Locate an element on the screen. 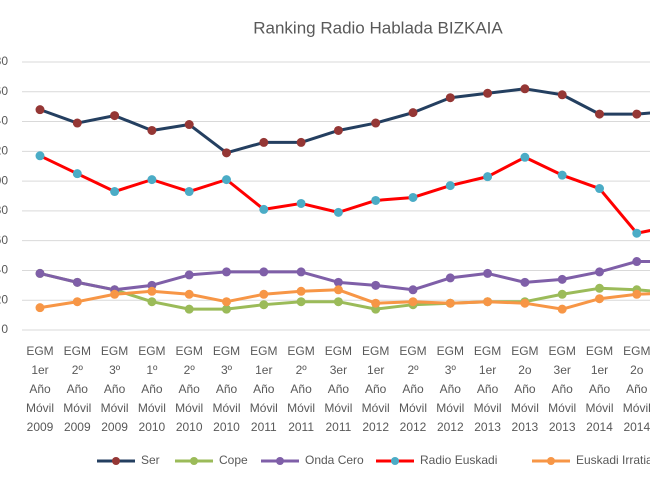 The width and height of the screenshot is (650, 487). x-tick-label: EGM 2º Año Móvil 2010 is located at coordinates (189, 389).